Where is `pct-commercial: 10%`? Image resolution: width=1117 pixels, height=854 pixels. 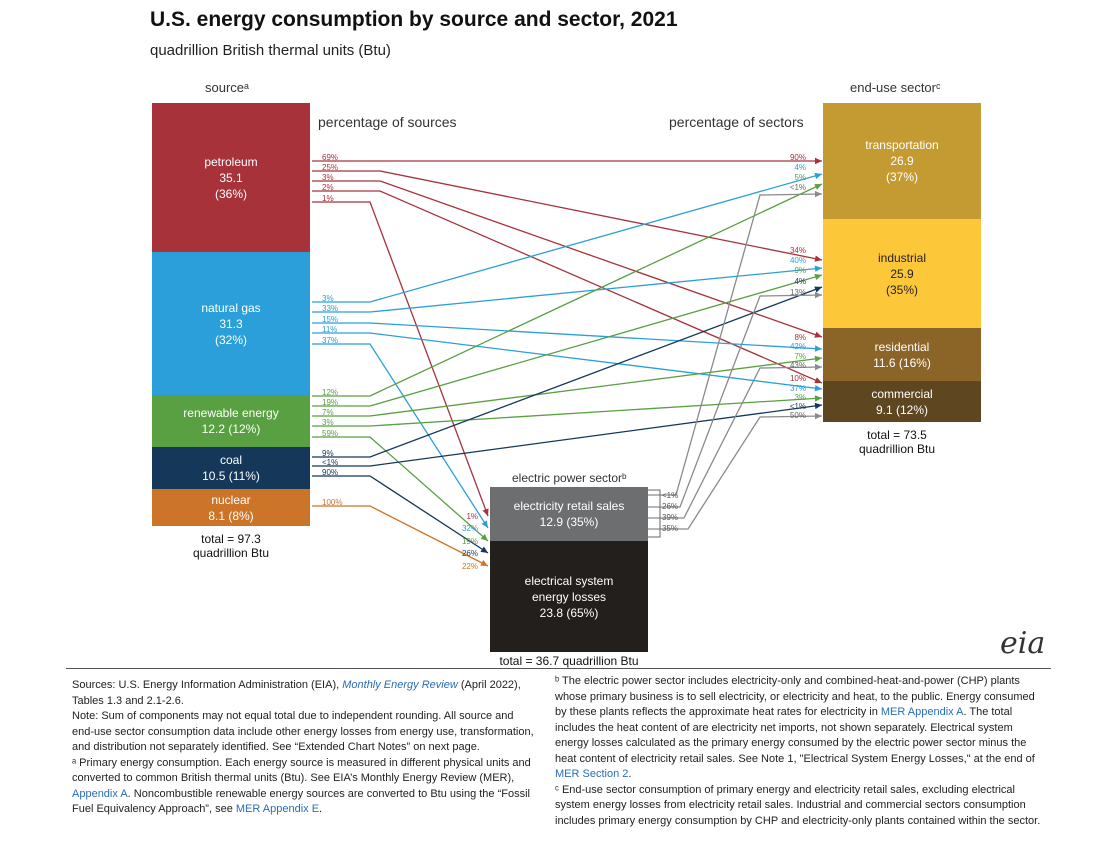 pct-commercial: 10% is located at coordinates (797, 378).